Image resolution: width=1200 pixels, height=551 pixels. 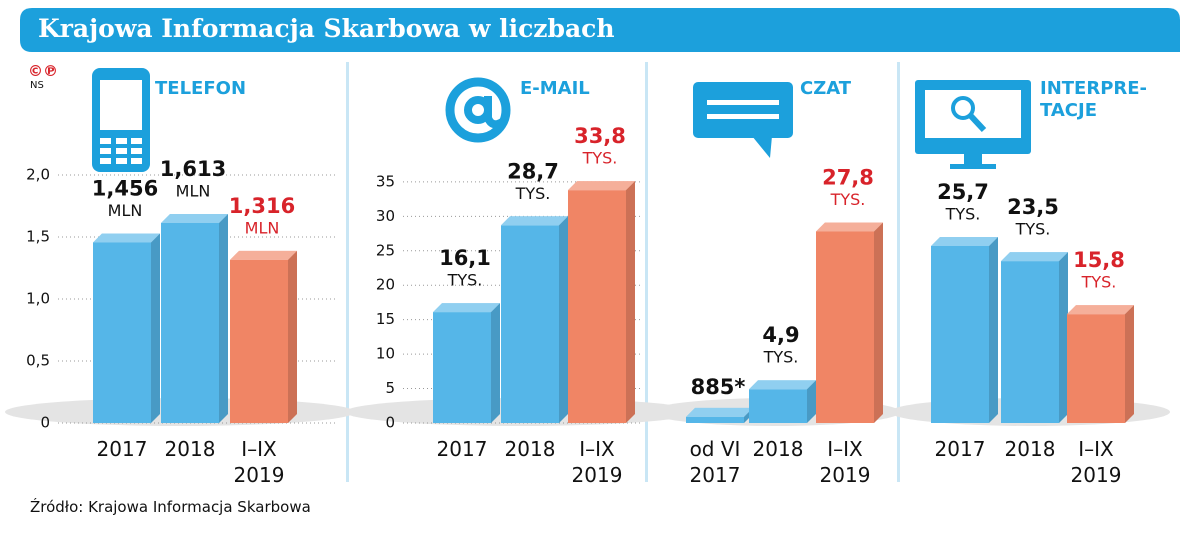 I want to click on y-tick-label: 10, so click(x=385, y=354).